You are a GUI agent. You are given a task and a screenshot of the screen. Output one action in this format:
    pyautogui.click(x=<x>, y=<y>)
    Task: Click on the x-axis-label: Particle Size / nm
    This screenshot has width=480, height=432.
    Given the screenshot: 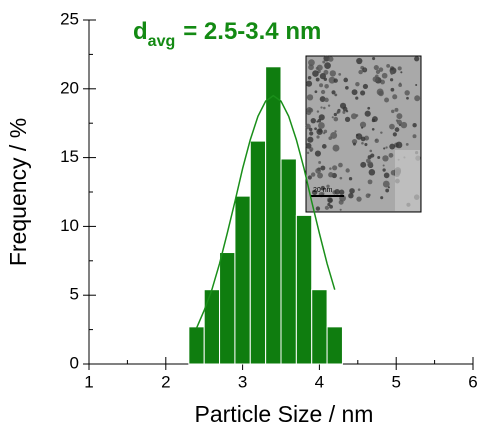 What is the action you would take?
    pyautogui.click(x=284, y=414)
    